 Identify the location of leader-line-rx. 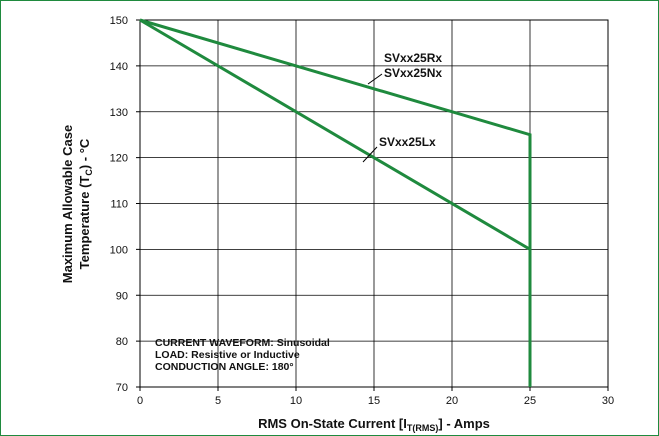
(375, 79).